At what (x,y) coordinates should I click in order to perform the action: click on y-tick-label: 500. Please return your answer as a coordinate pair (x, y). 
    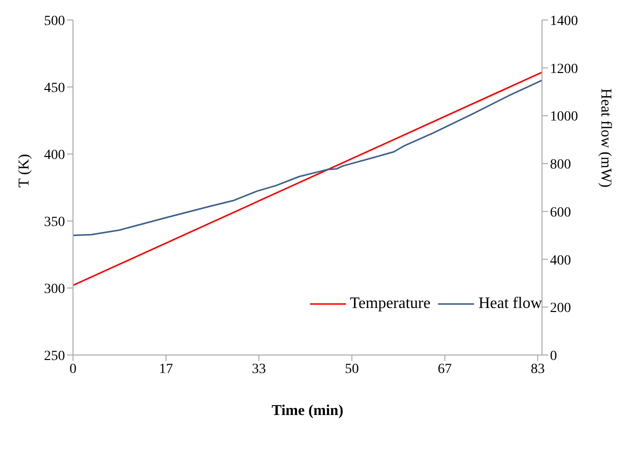
    Looking at the image, I should click on (54, 21).